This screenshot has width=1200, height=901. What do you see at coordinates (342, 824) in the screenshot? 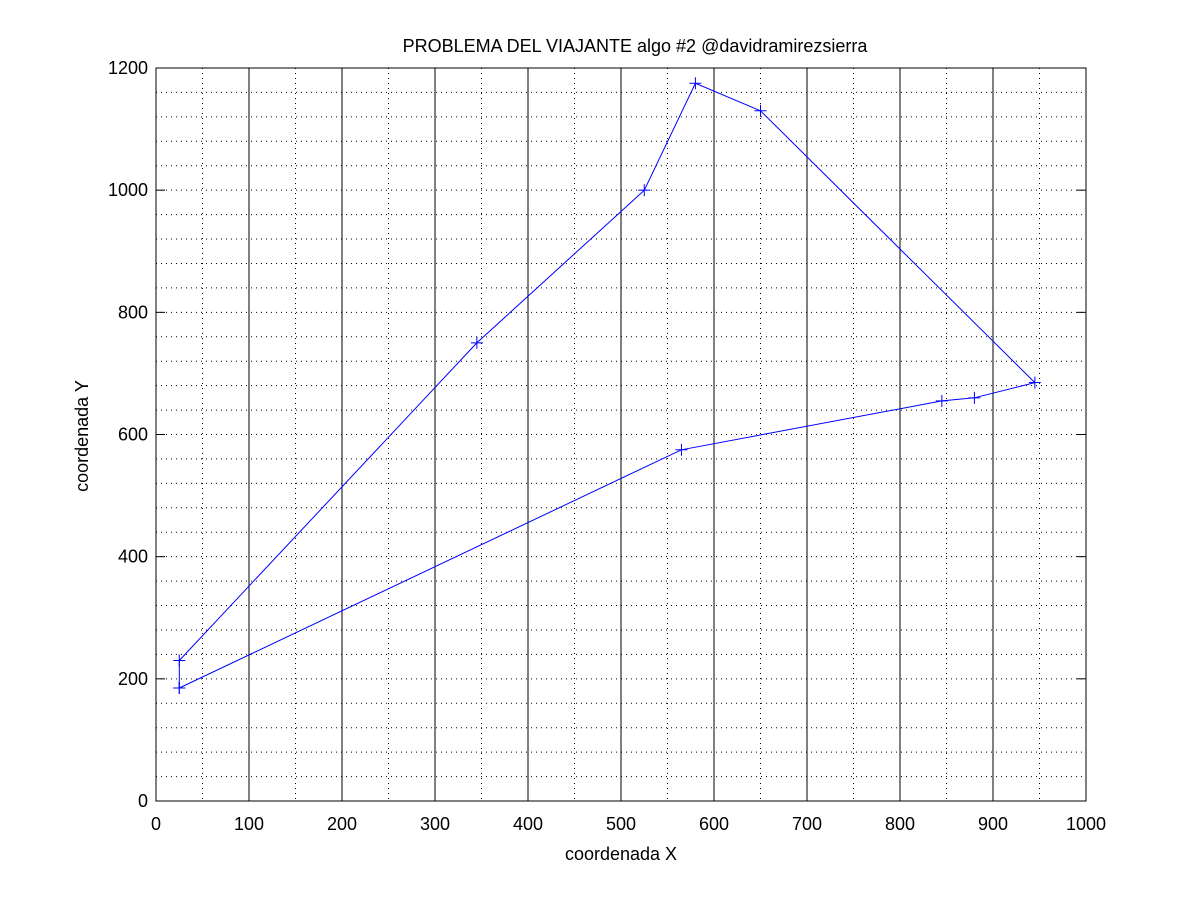
I see `x-tick-label: 200` at bounding box center [342, 824].